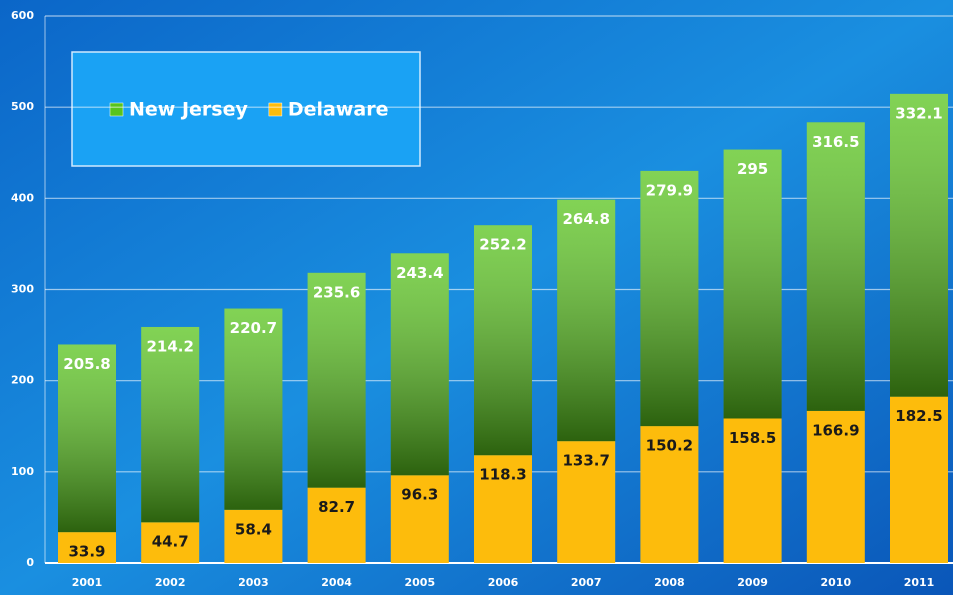 The image size is (953, 595). I want to click on x-tick-label: 2003, so click(253, 582).